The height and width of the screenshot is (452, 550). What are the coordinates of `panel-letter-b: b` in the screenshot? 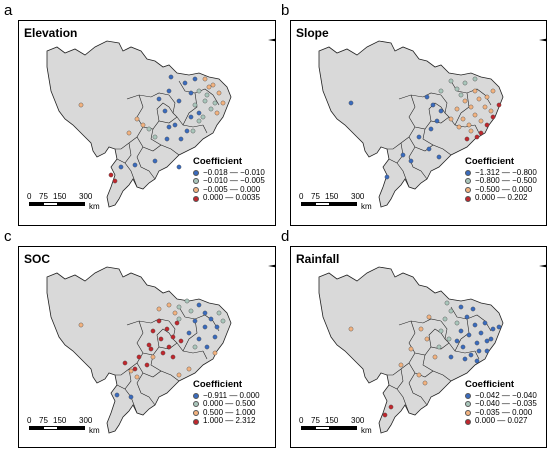 It's located at (285, 10).